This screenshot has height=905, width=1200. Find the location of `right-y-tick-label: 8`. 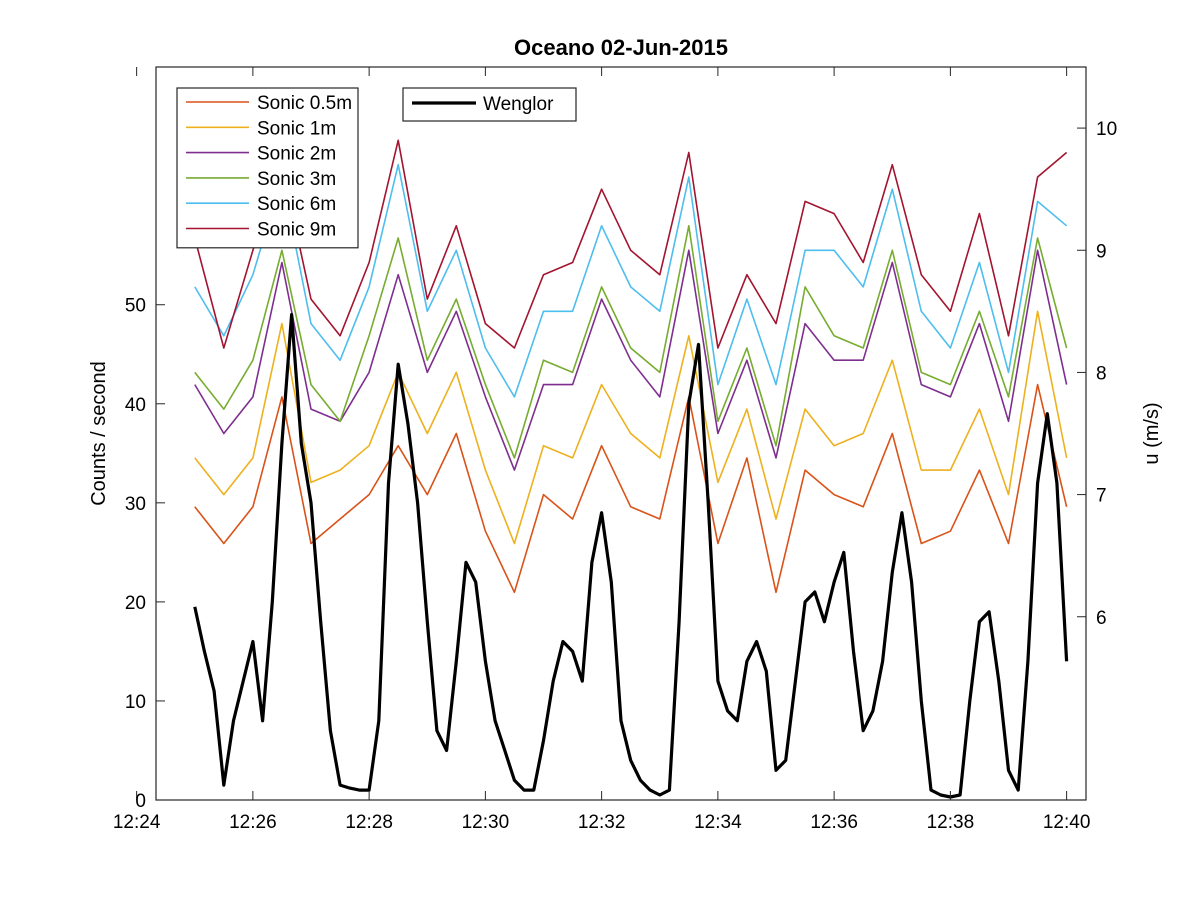

right-y-tick-label: 8 is located at coordinates (1101, 373).